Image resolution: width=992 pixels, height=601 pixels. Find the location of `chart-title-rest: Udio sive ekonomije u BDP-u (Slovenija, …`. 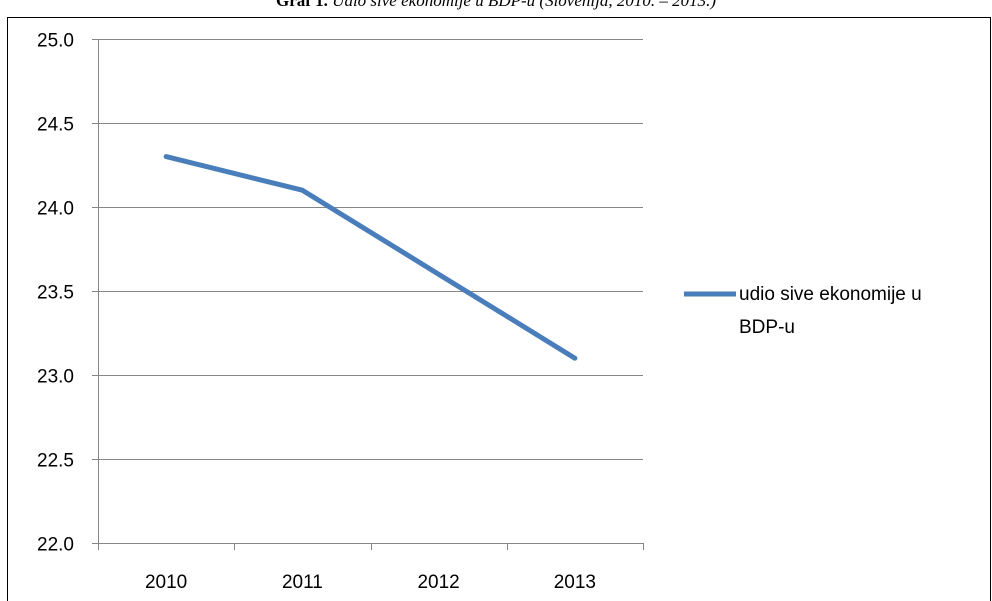

chart-title-rest: Udio sive ekonomije u BDP-u (Slovenija, … is located at coordinates (521, 5).